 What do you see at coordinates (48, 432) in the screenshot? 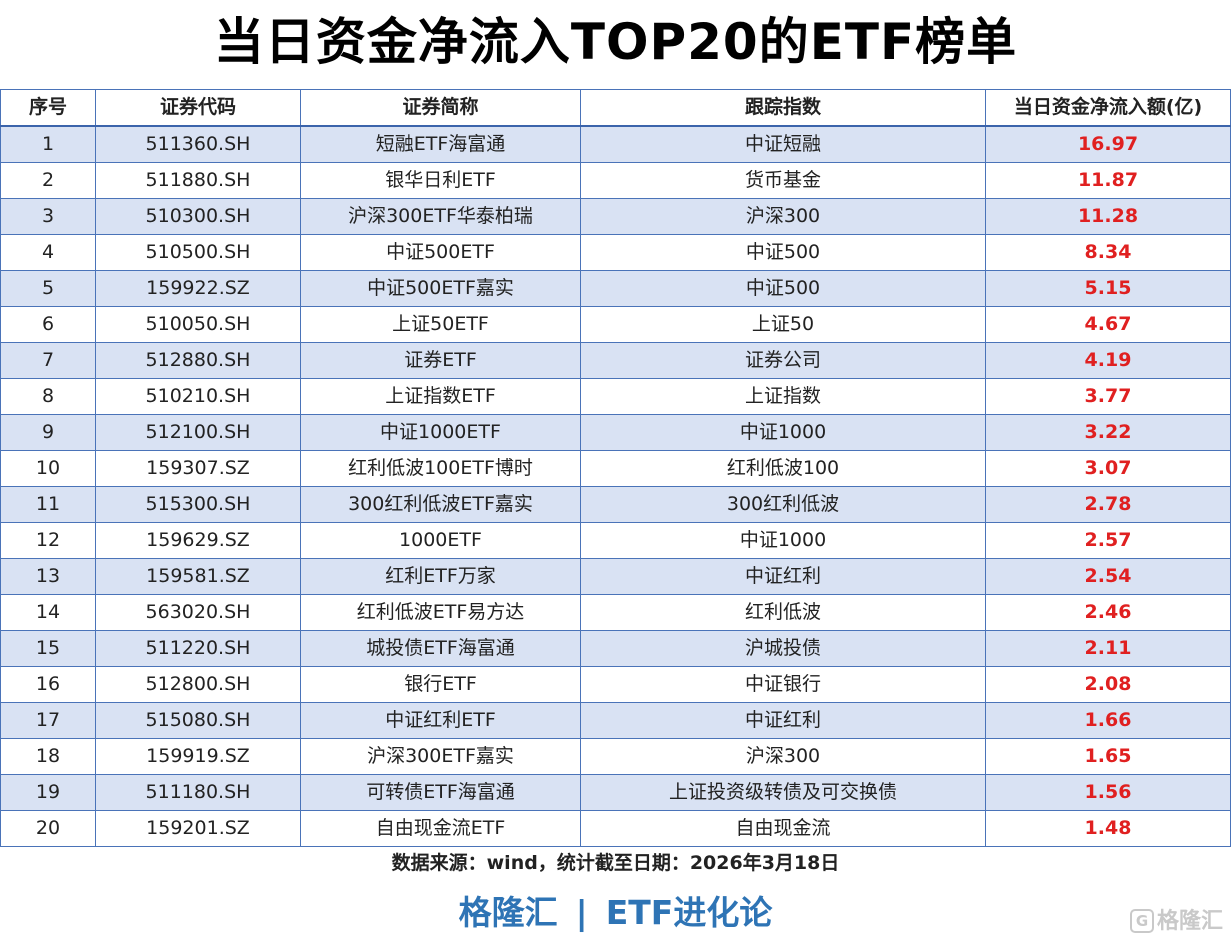
I see `rank-cell: 9` at bounding box center [48, 432].